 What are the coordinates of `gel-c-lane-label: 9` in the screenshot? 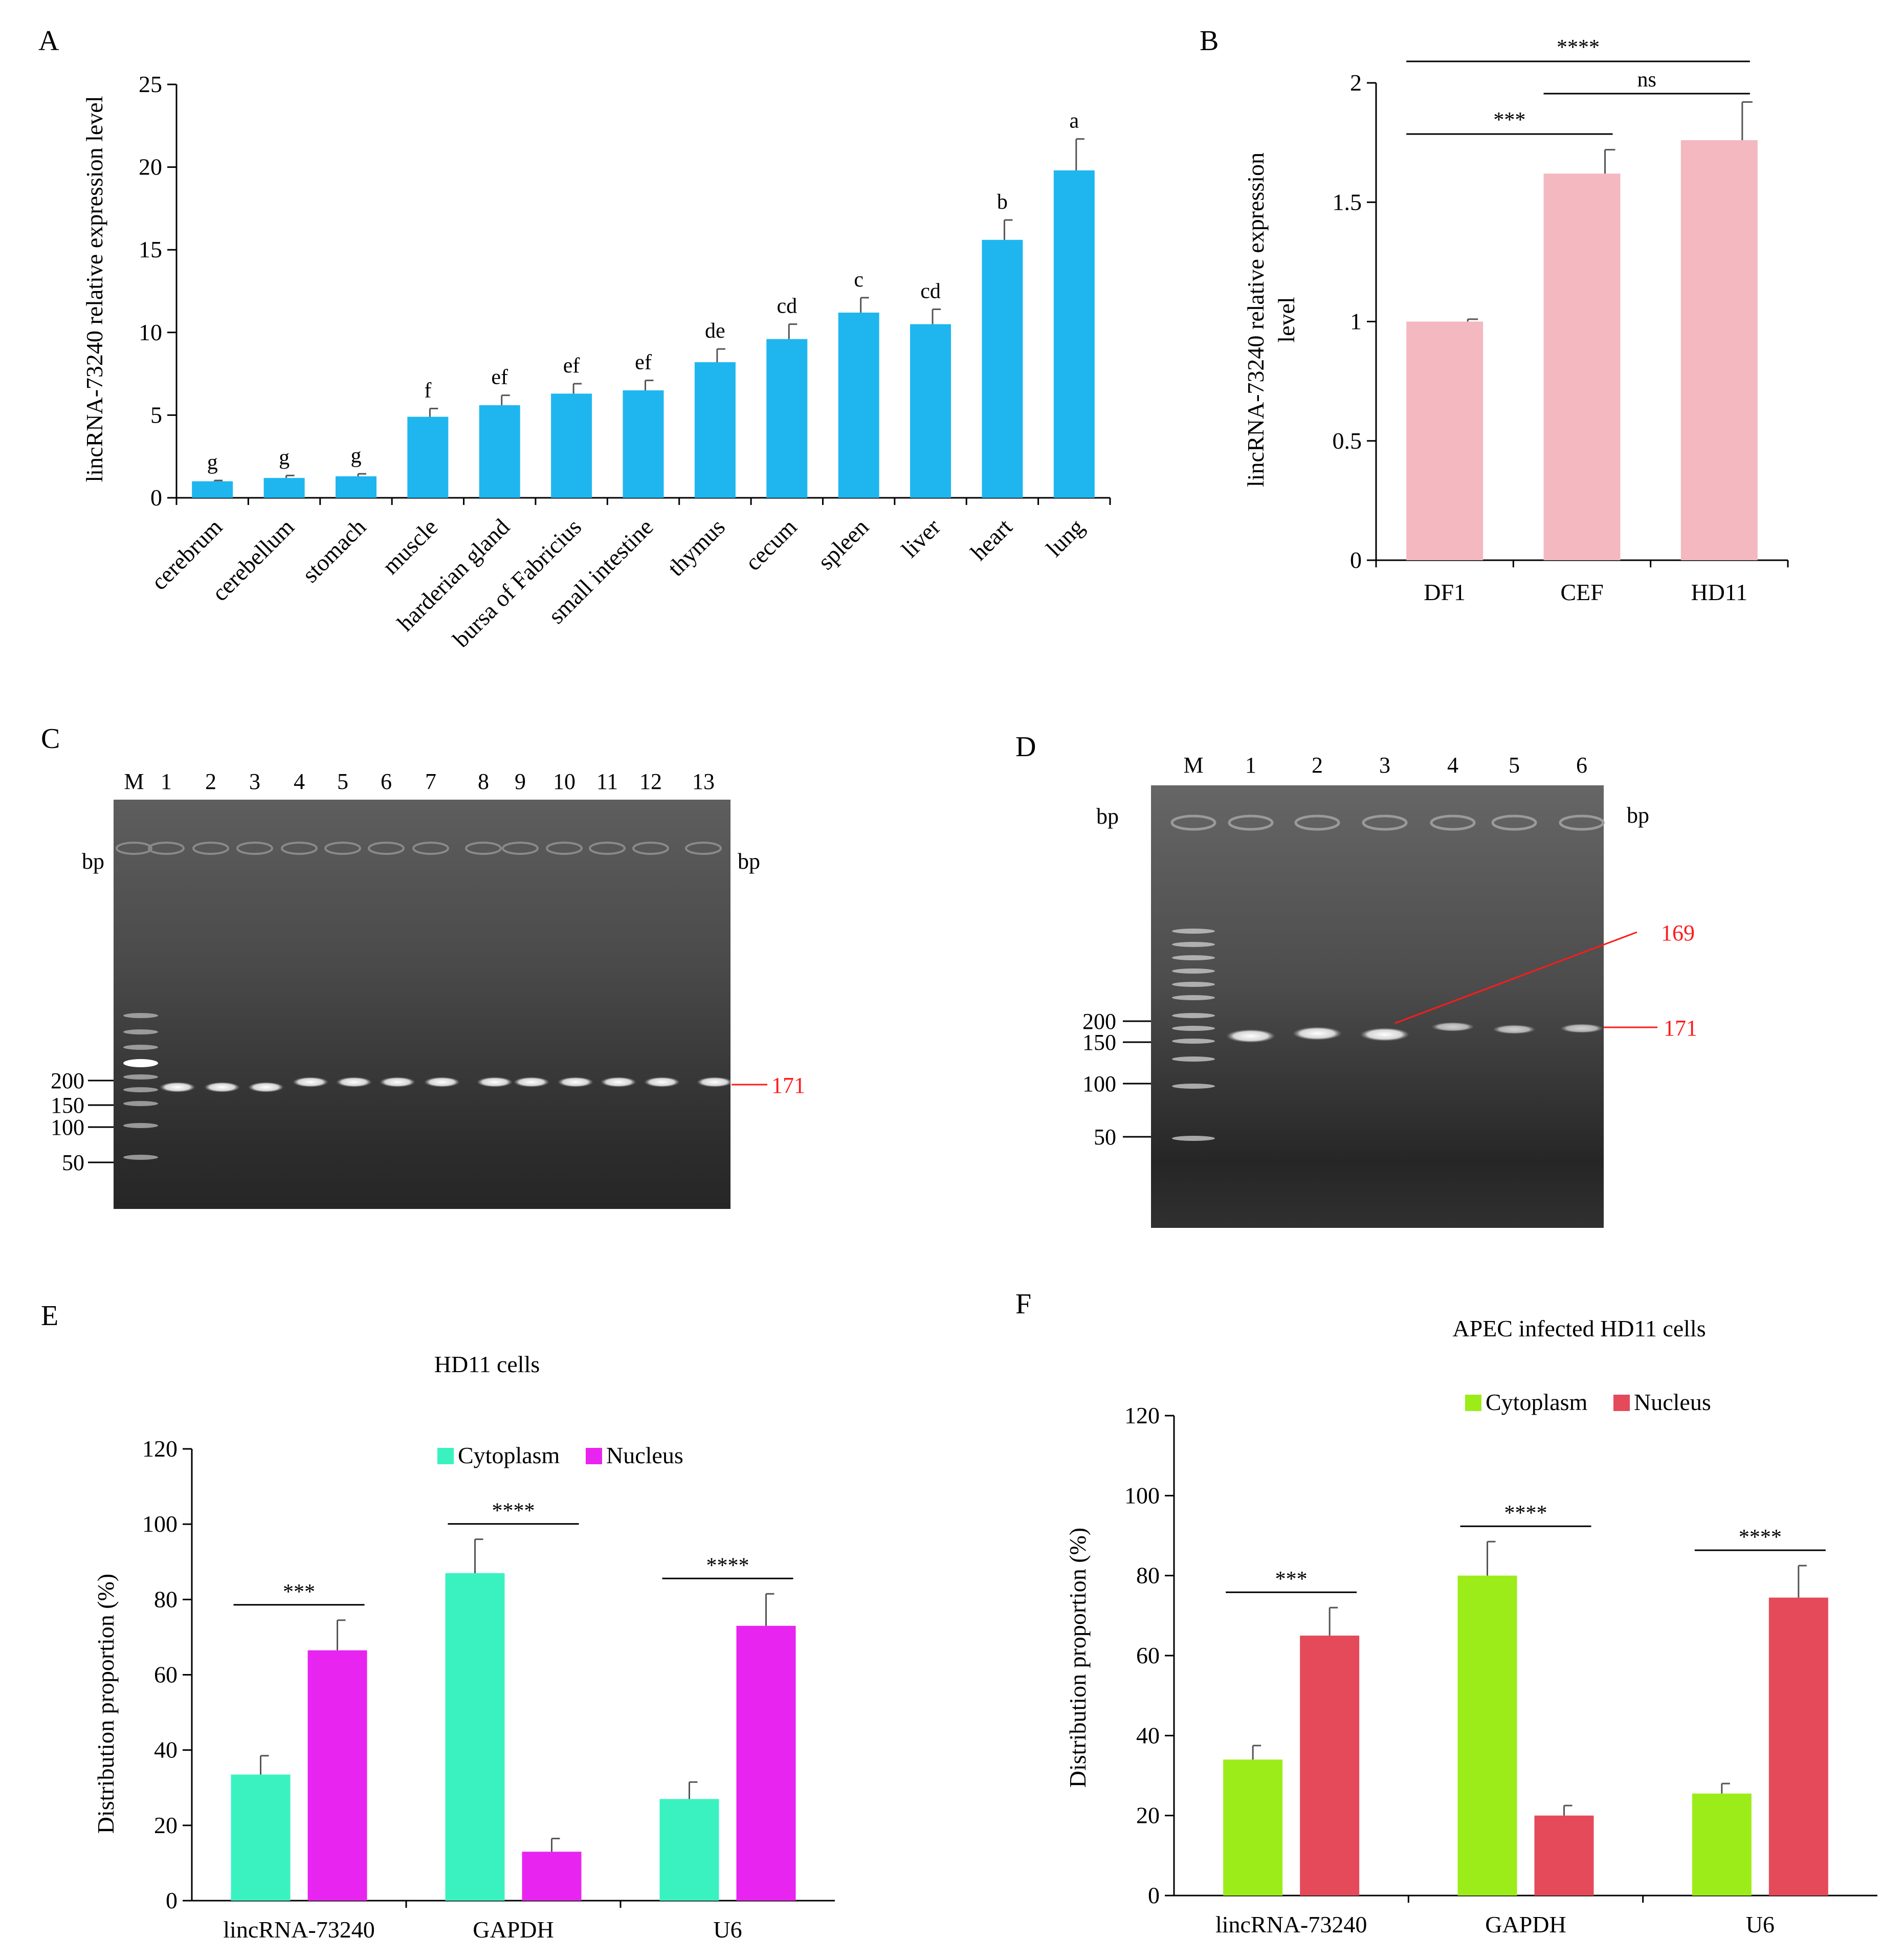 It's located at (520, 781).